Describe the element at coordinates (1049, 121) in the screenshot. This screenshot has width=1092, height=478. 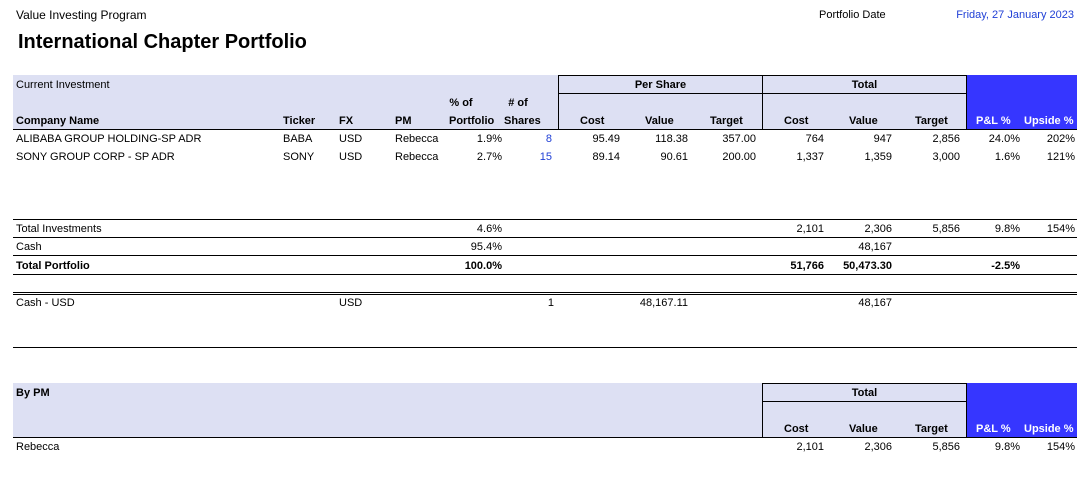
I see `col-header-upside: Upside %` at that location.